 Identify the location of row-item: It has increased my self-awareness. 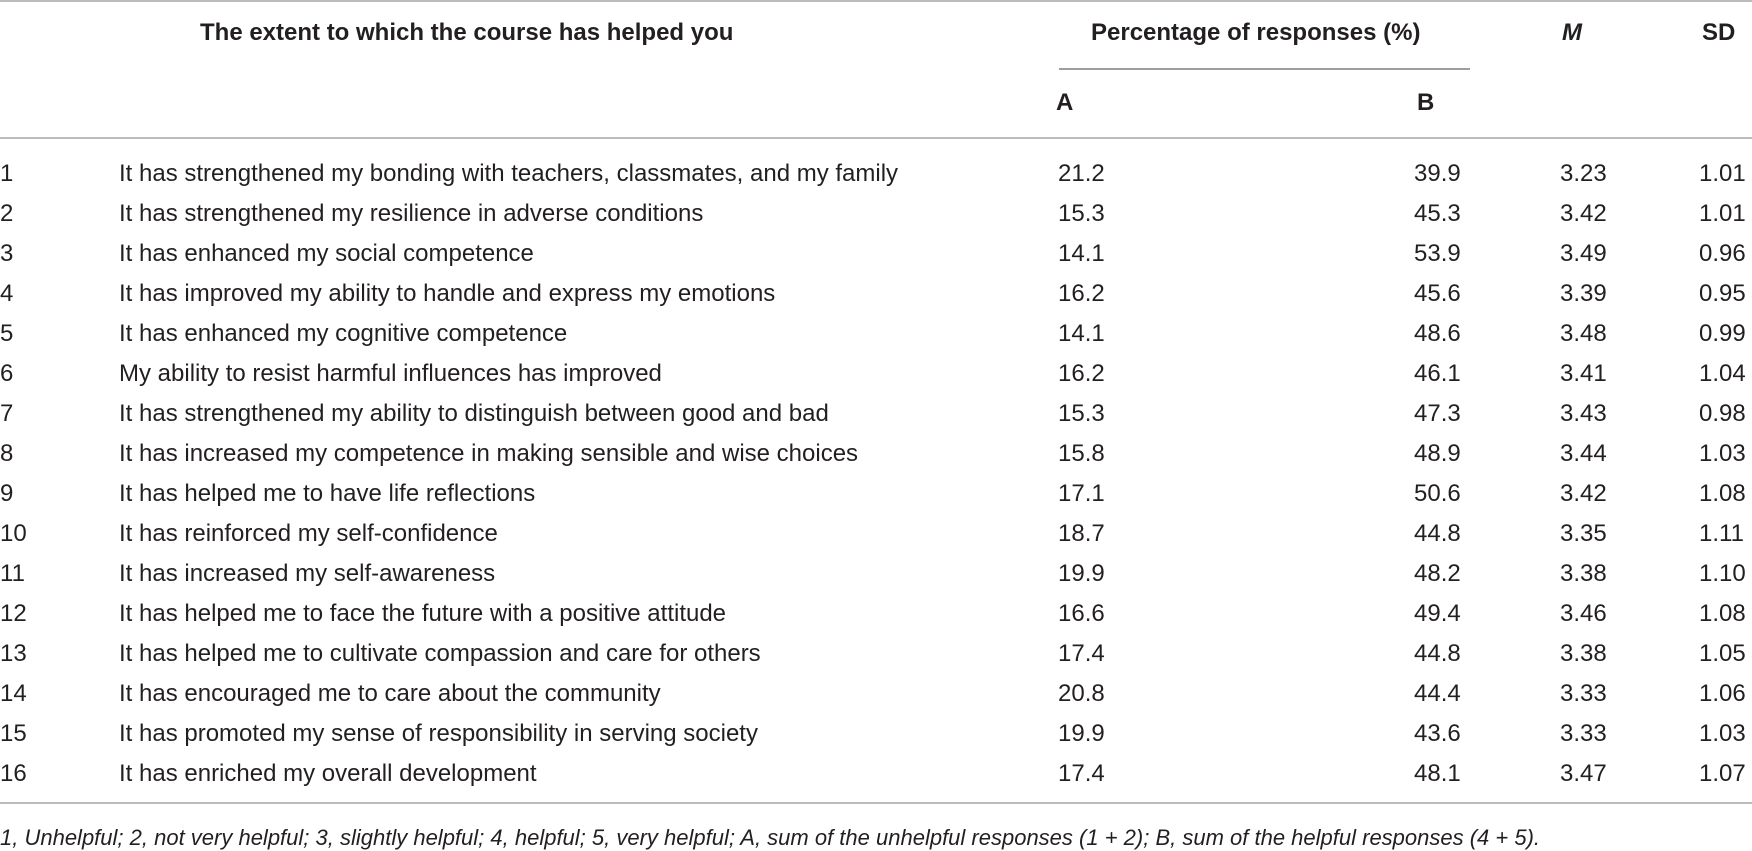
(307, 573).